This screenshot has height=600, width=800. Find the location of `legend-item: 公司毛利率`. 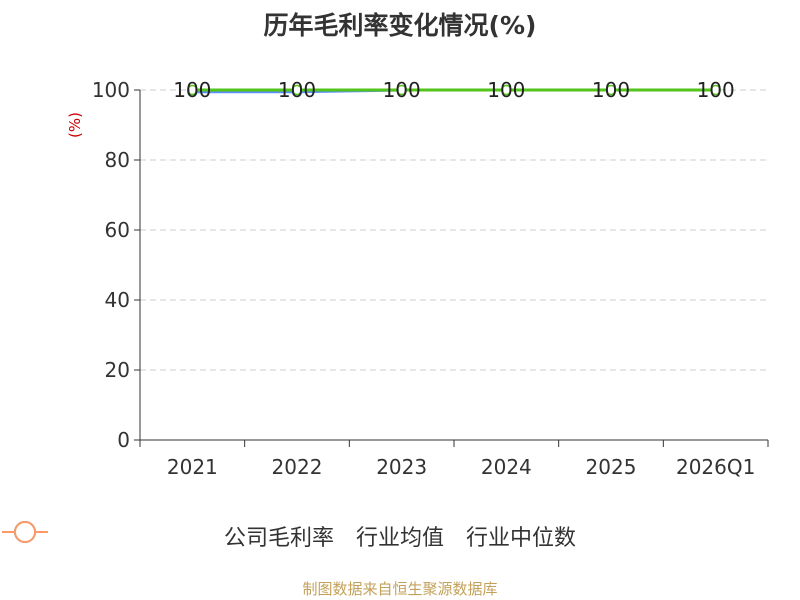

legend-item: 公司毛利率 is located at coordinates (168, 536).